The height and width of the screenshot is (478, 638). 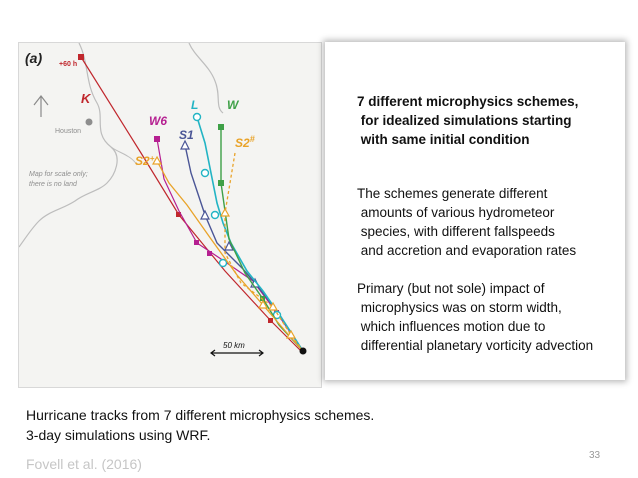 What do you see at coordinates (158, 121) in the screenshot?
I see `label-W6: W6` at bounding box center [158, 121].